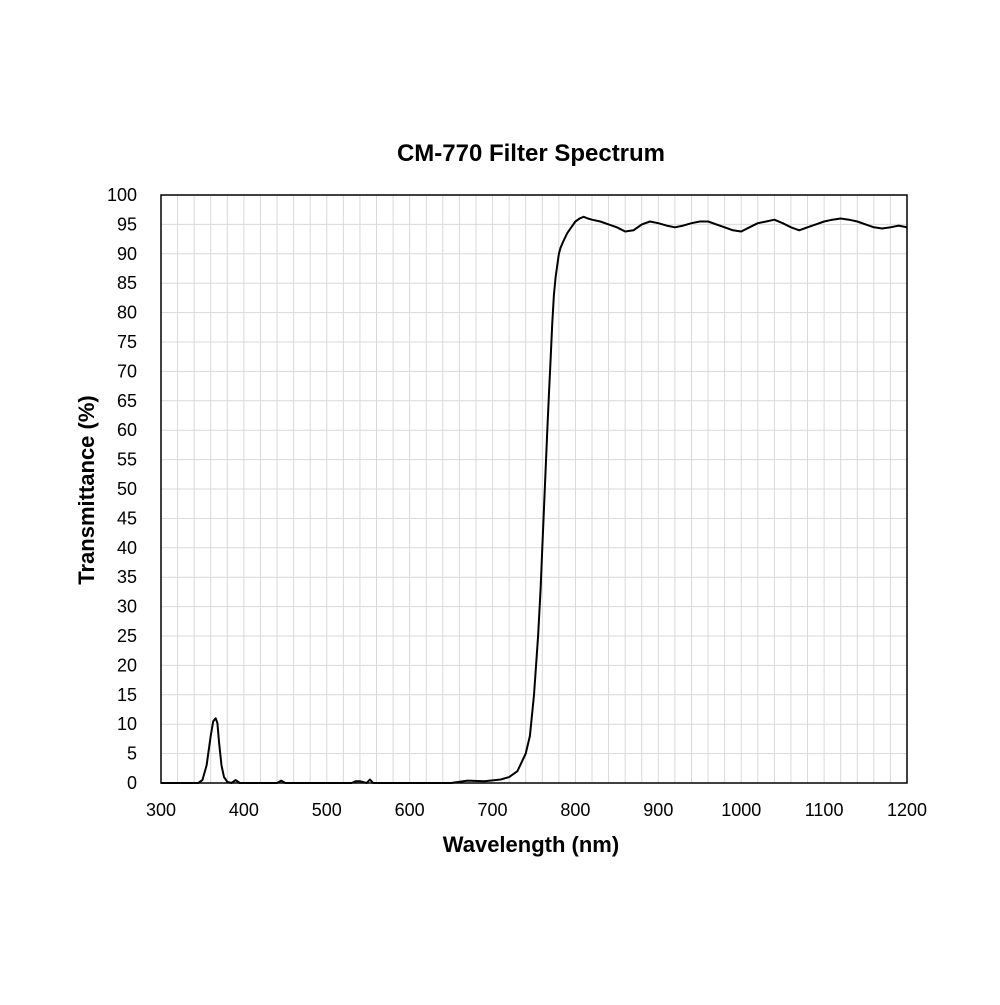 The image size is (1000, 1005). What do you see at coordinates (244, 810) in the screenshot?
I see `x-tick-label: 400` at bounding box center [244, 810].